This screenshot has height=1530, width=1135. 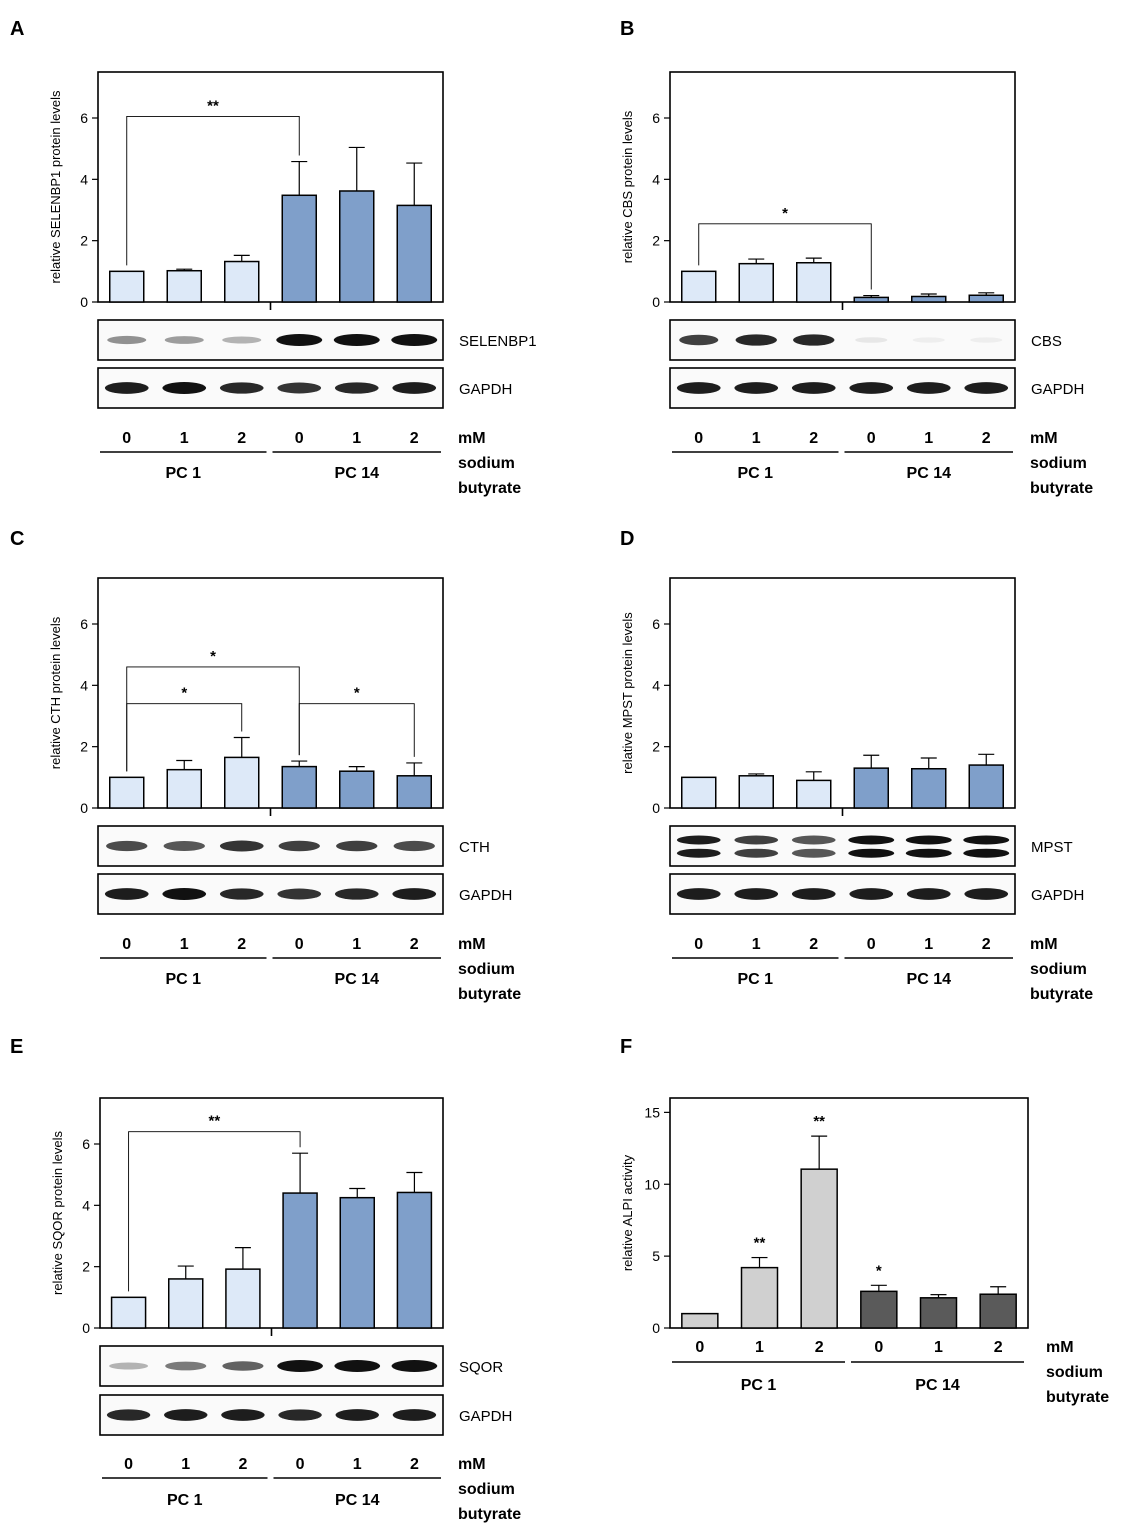 What do you see at coordinates (760, 1243) in the screenshot?
I see `bar-significance: **` at bounding box center [760, 1243].